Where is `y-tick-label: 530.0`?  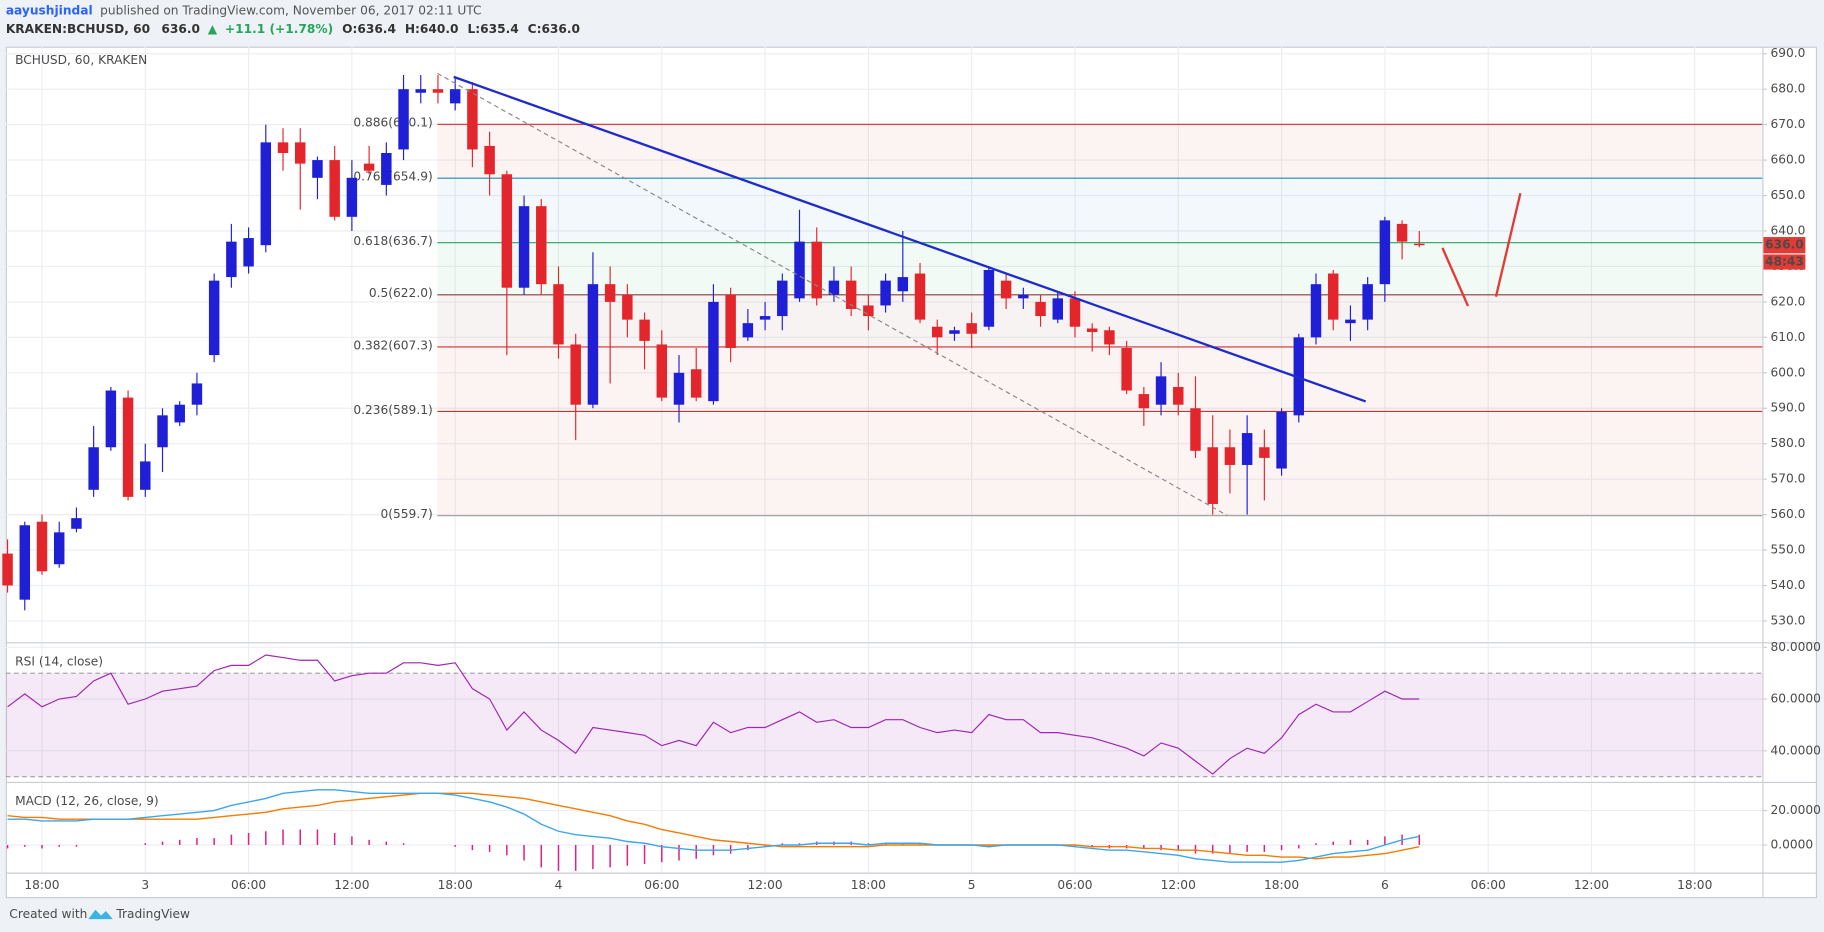 y-tick-label: 530.0 is located at coordinates (1787, 620).